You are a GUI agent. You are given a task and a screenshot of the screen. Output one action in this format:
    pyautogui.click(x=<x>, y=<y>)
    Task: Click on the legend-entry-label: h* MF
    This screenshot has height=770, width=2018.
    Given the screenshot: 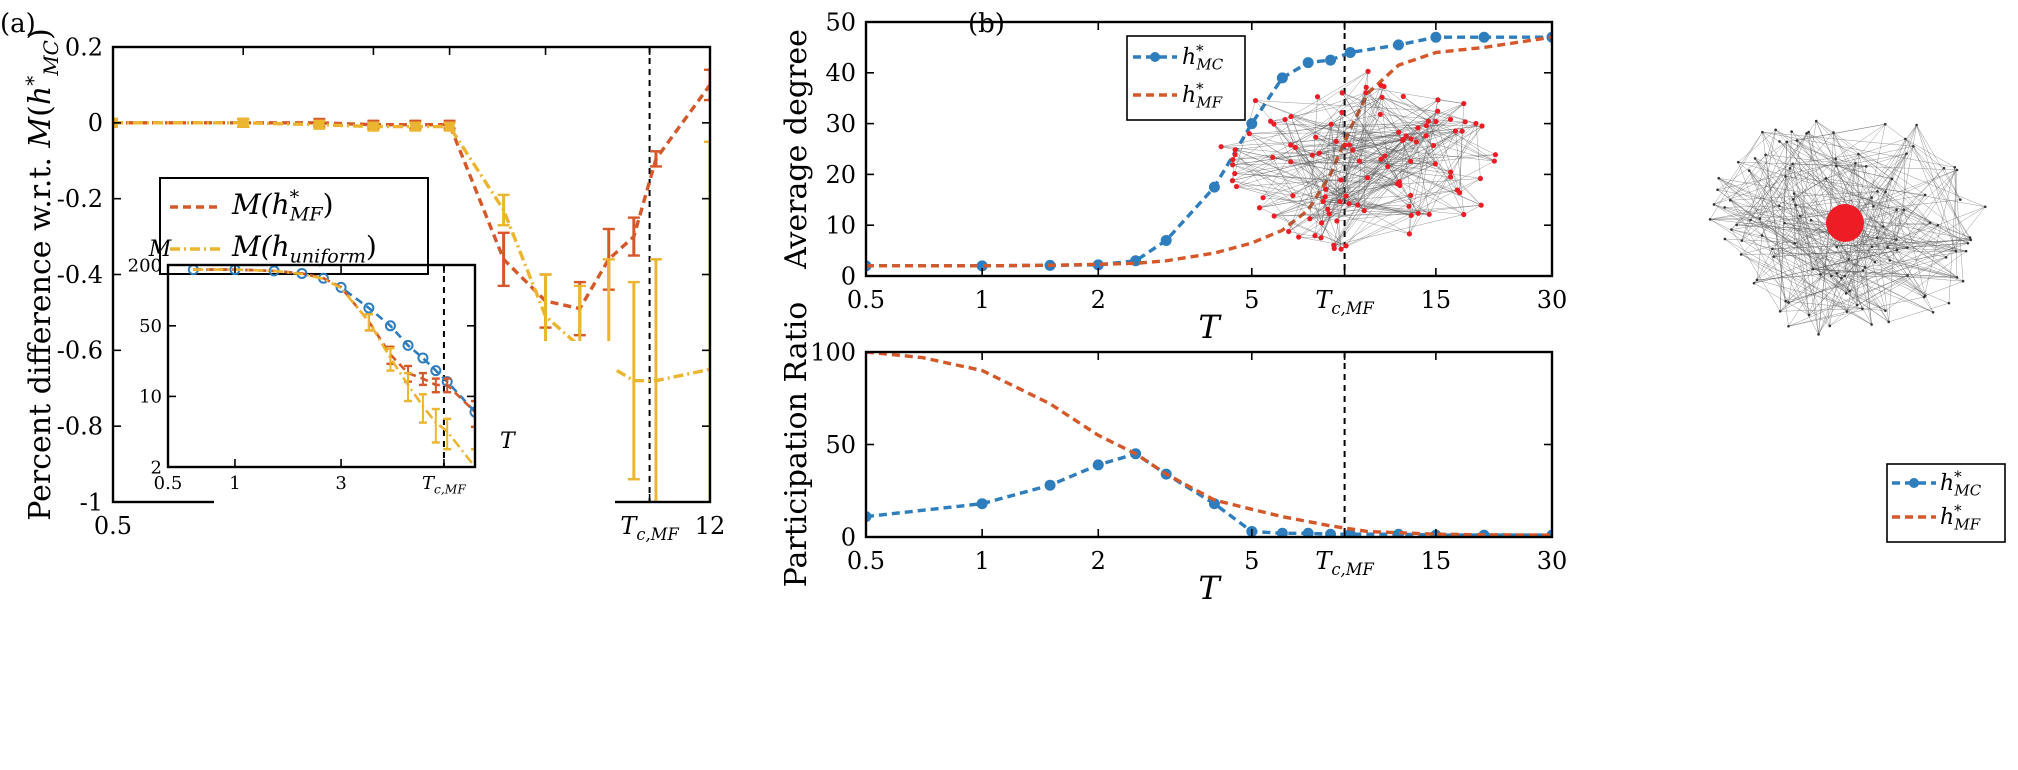 What is the action you would take?
    pyautogui.click(x=1202, y=96)
    